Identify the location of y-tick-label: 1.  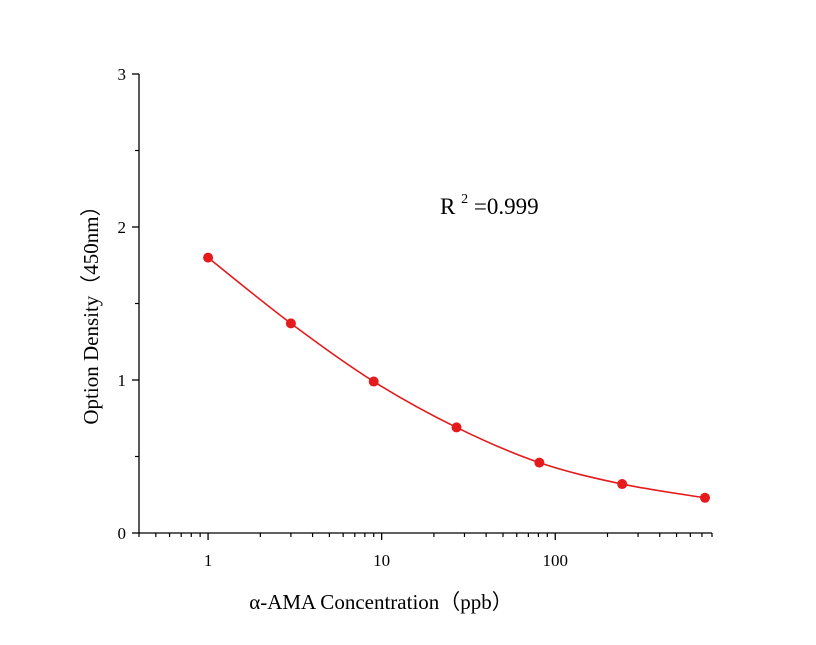
(122, 380).